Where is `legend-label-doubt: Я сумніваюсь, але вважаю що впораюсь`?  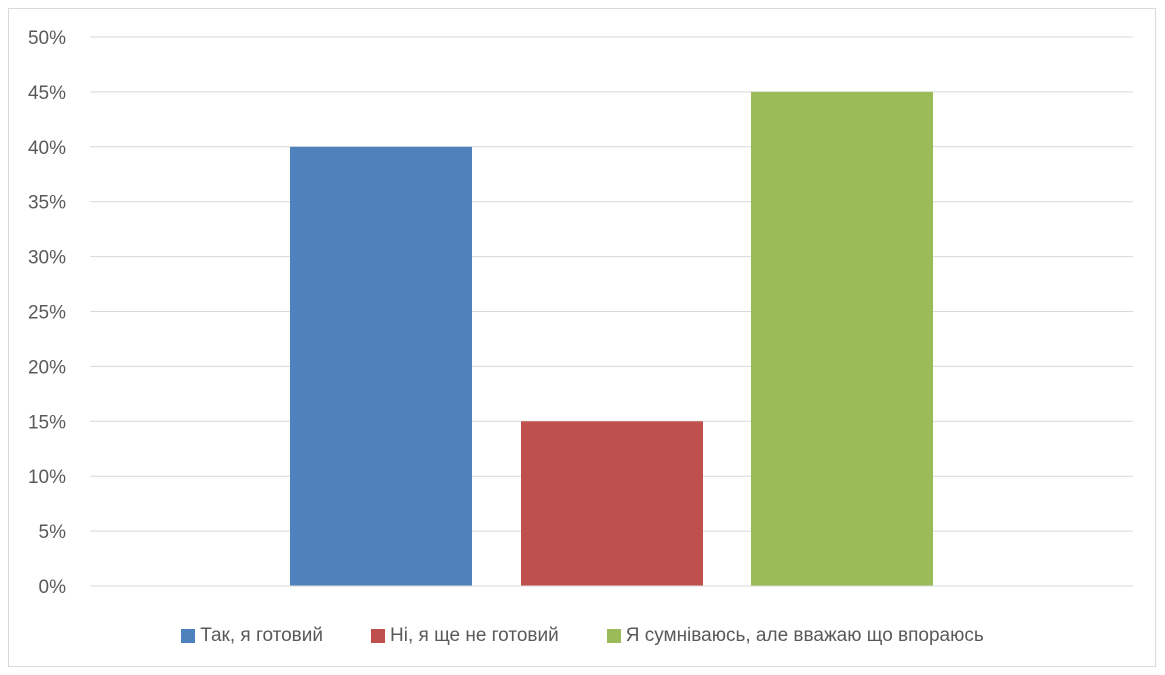
legend-label-doubt: Я сумніваюсь, але вважаю що впораюсь is located at coordinates (804, 635).